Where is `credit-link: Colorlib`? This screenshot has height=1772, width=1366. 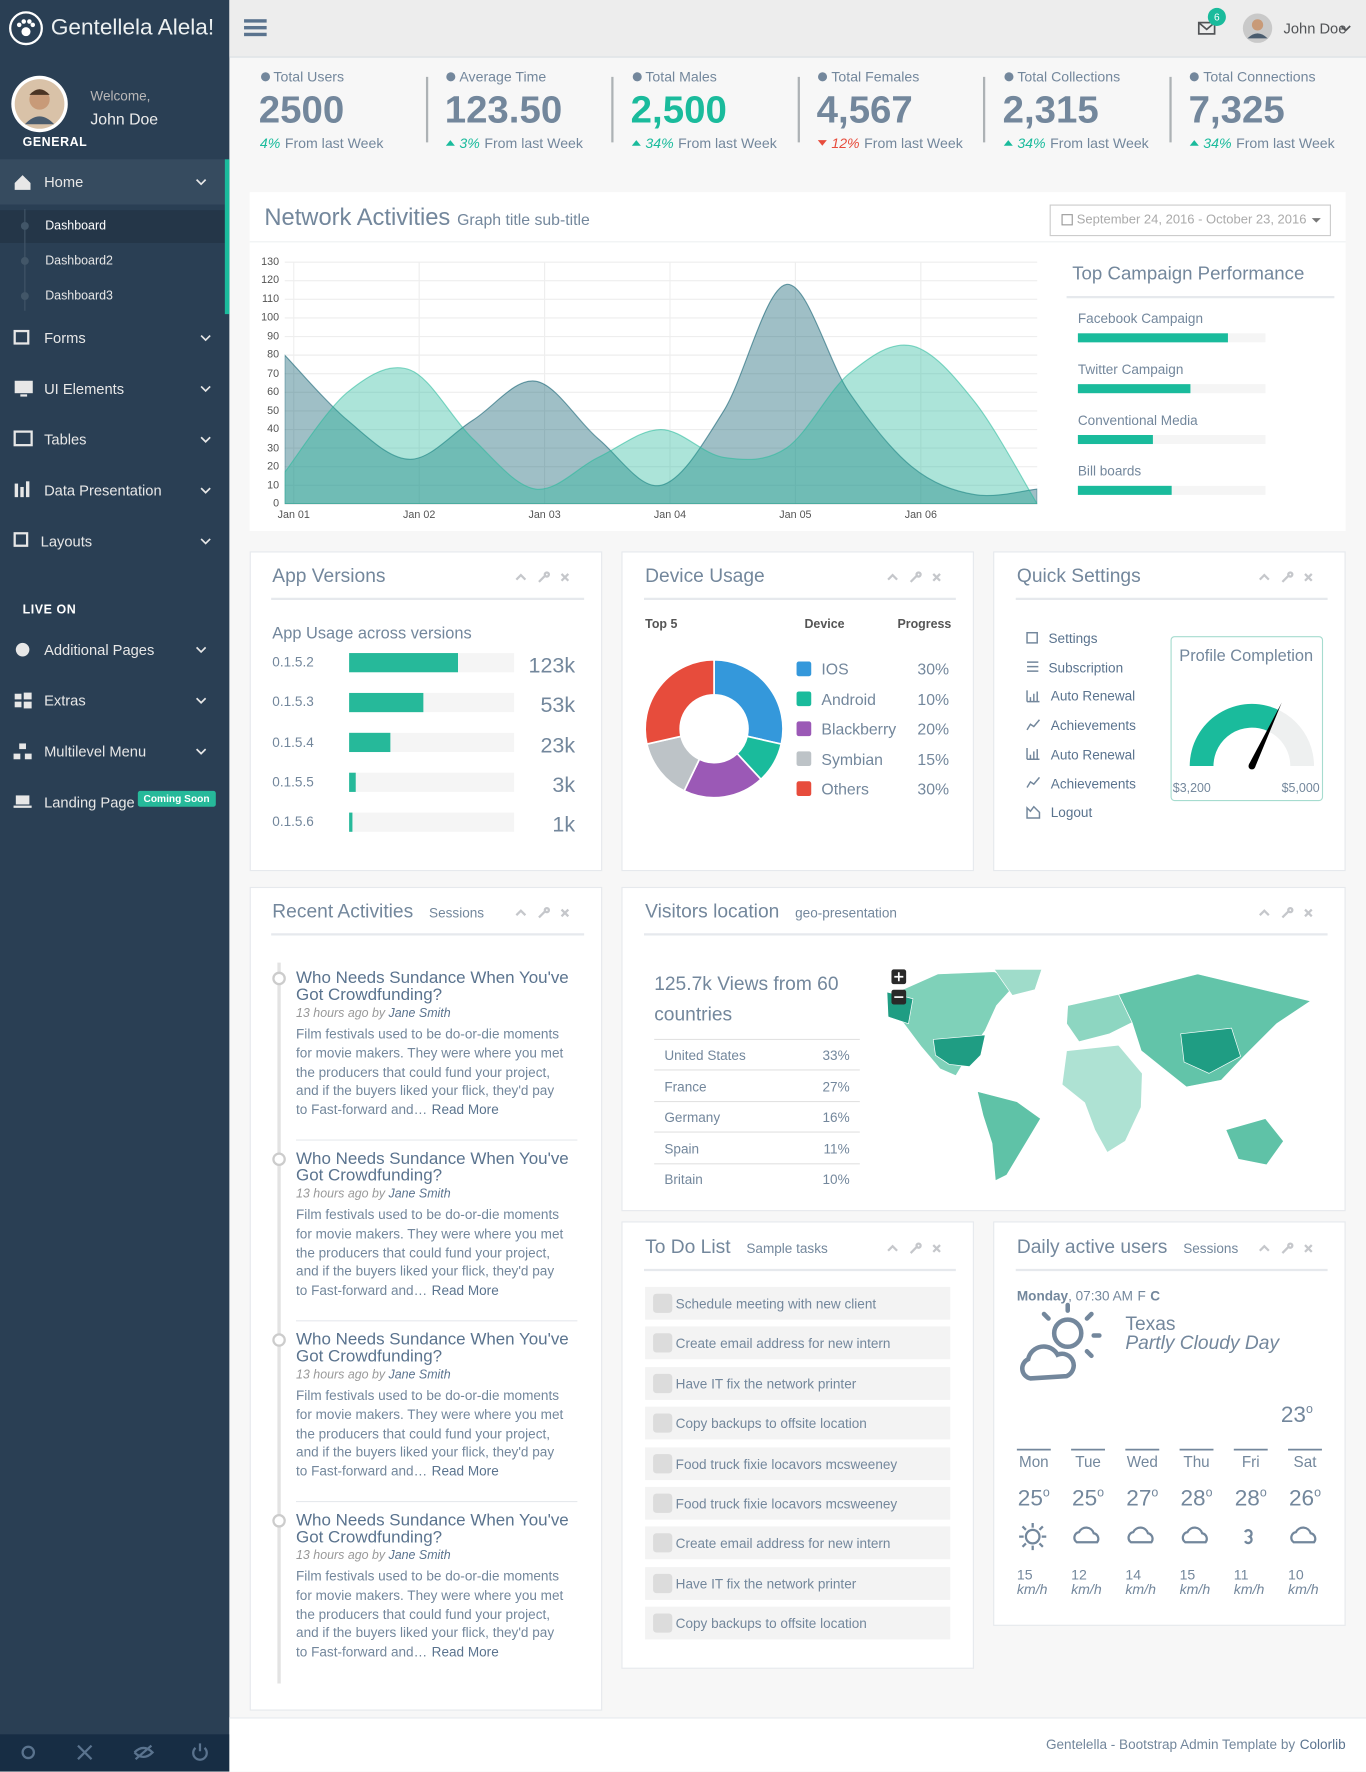
credit-link: Colorlib is located at coordinates (1322, 1744).